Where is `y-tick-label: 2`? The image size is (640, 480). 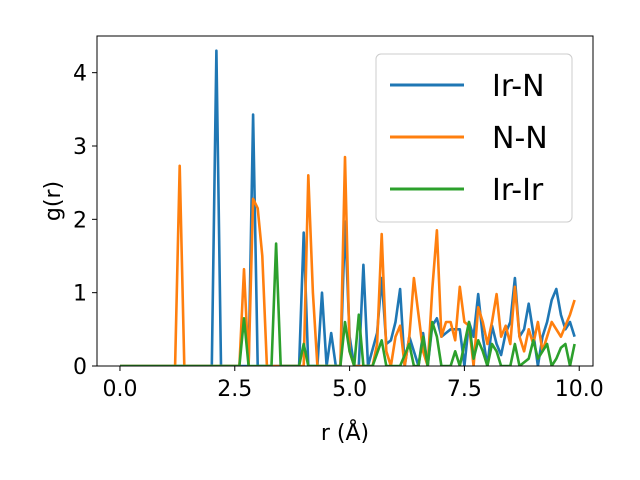 y-tick-label: 2 is located at coordinates (80, 220).